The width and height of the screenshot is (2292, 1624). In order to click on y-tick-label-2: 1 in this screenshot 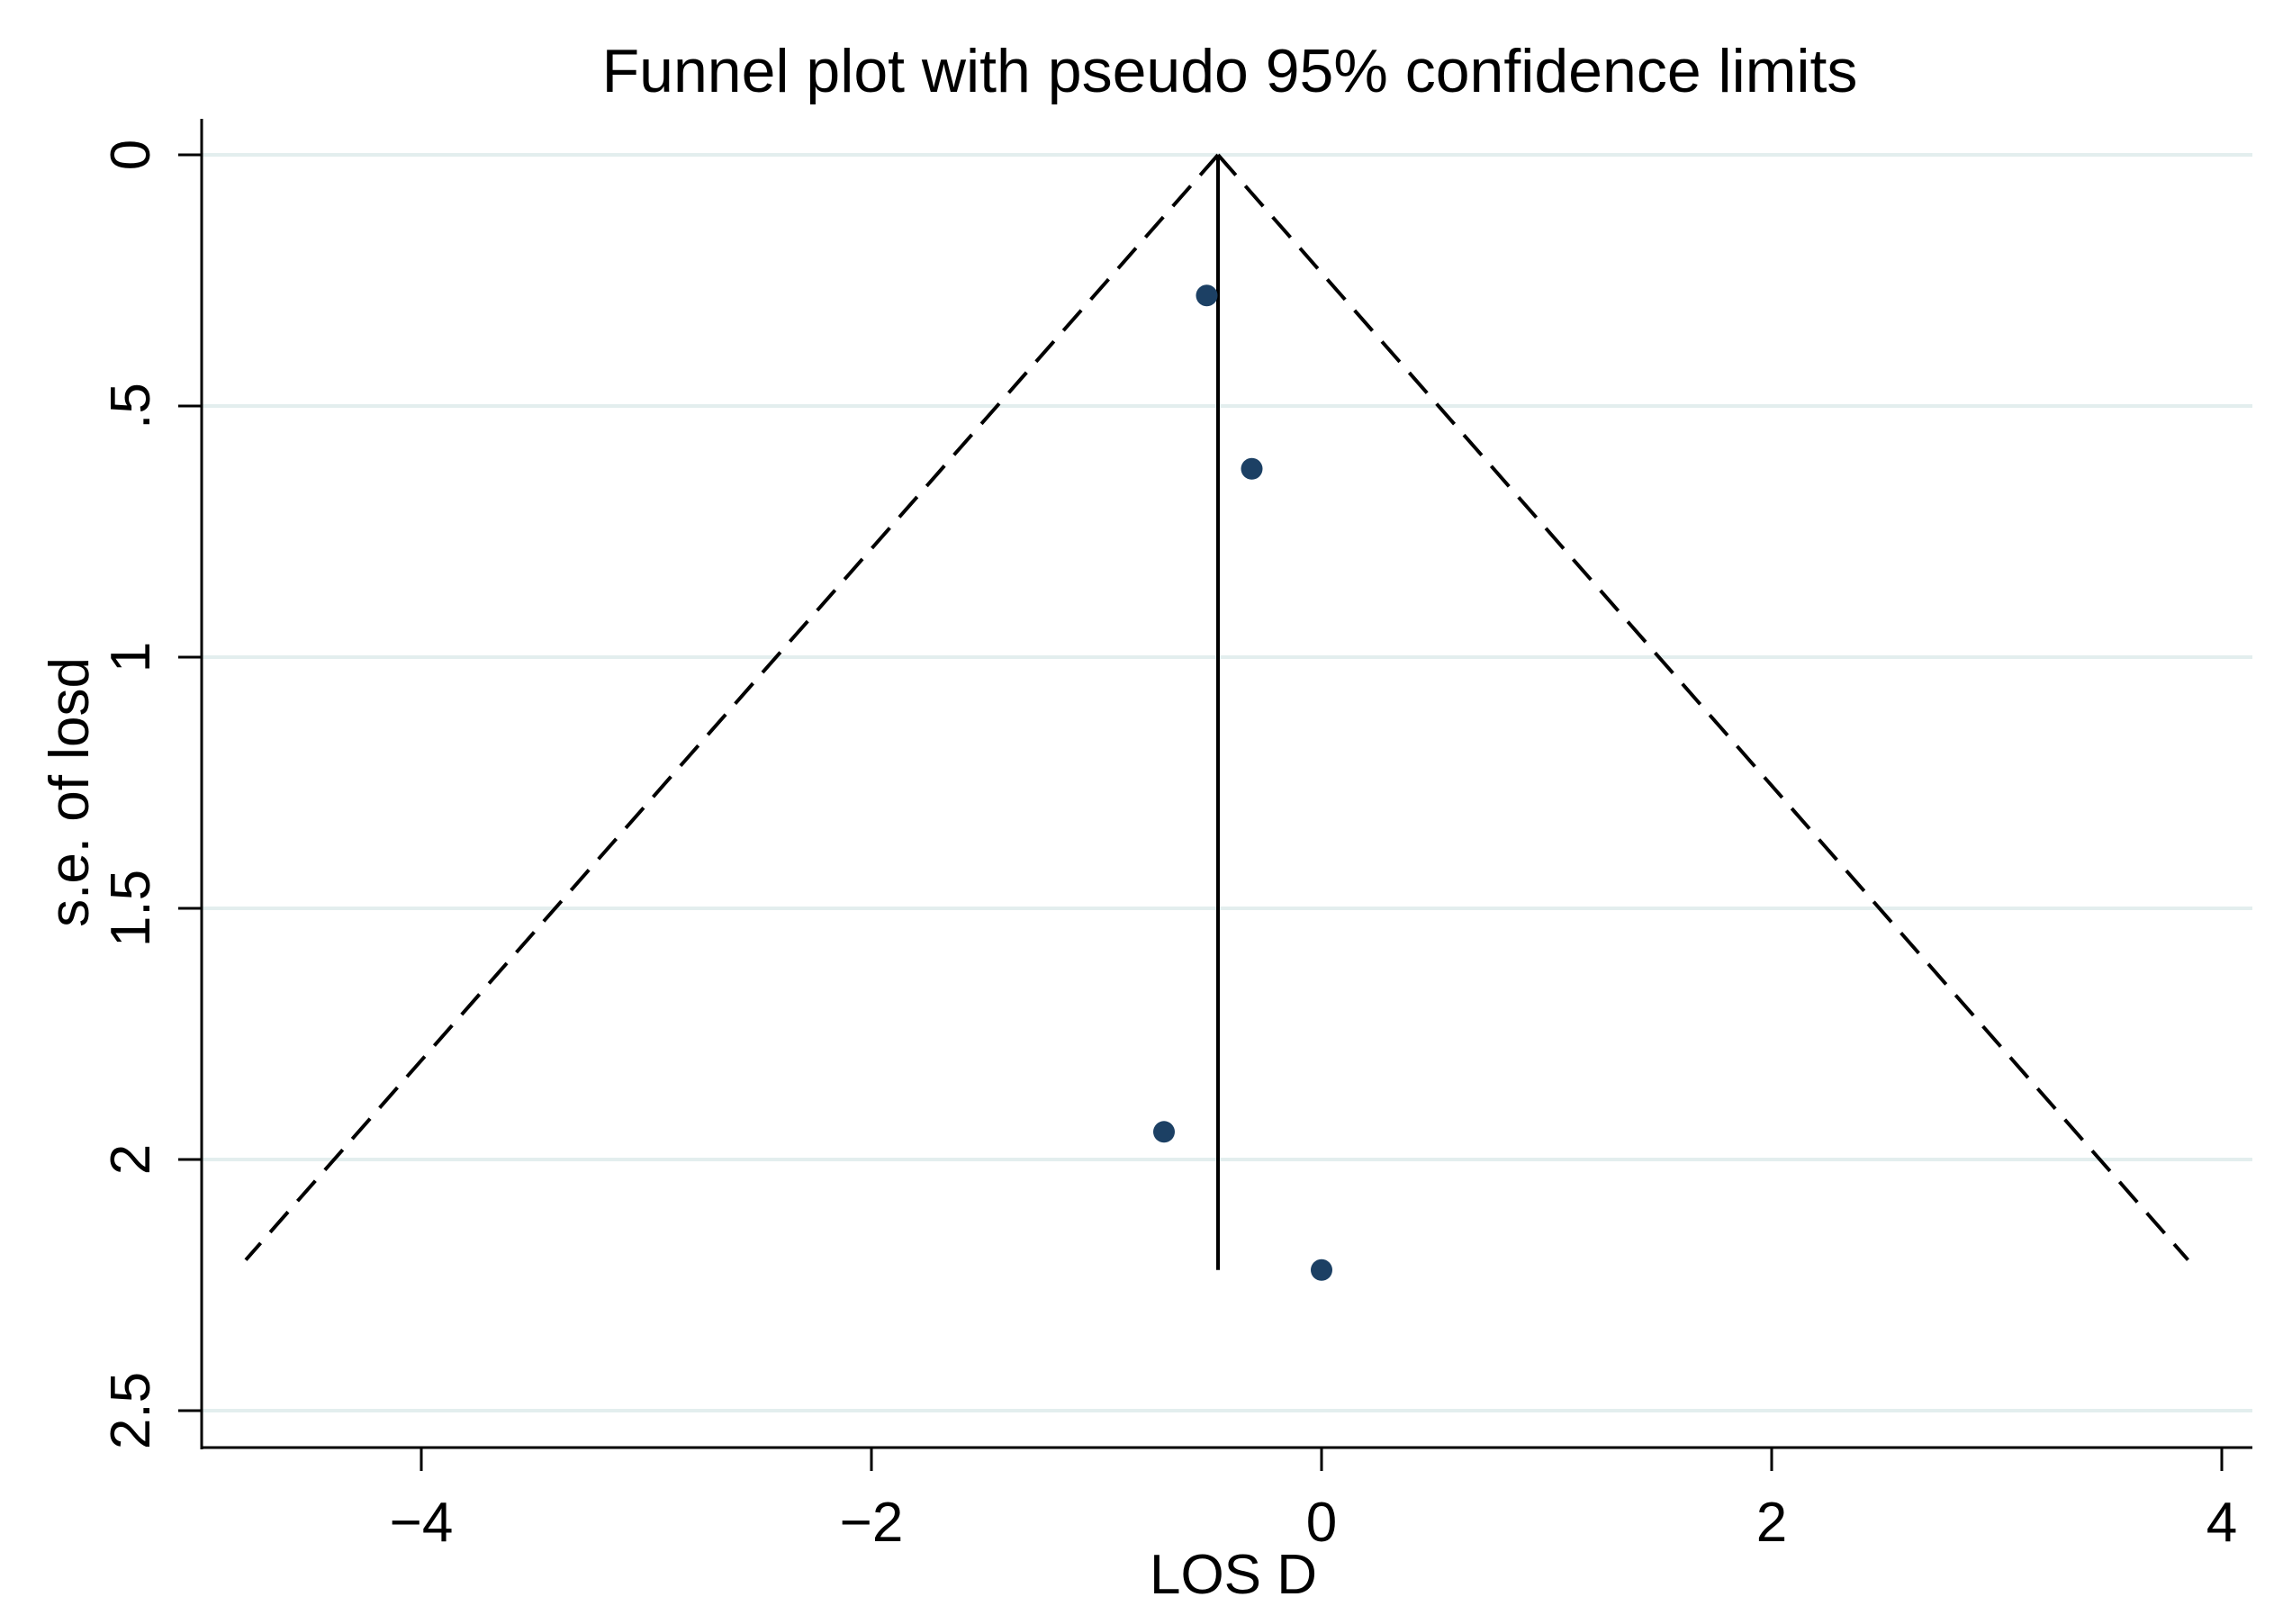, I will do `click(131, 657)`.